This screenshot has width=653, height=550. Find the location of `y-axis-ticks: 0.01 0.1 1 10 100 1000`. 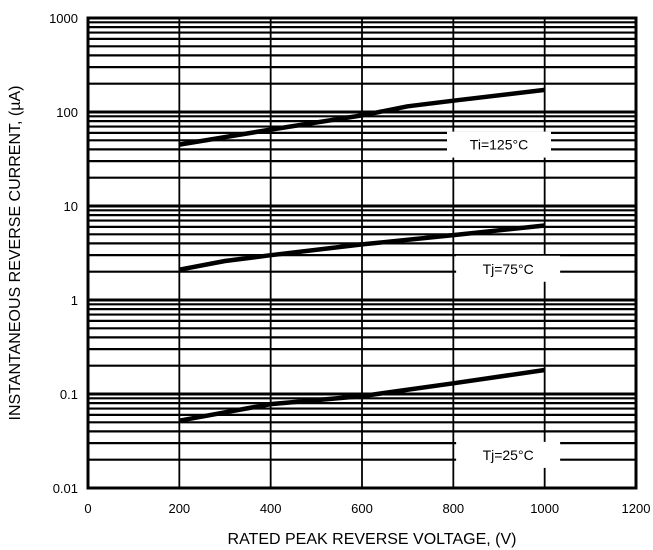

y-axis-ticks: 0.01 0.1 1 10 100 1000 is located at coordinates (63, 253).